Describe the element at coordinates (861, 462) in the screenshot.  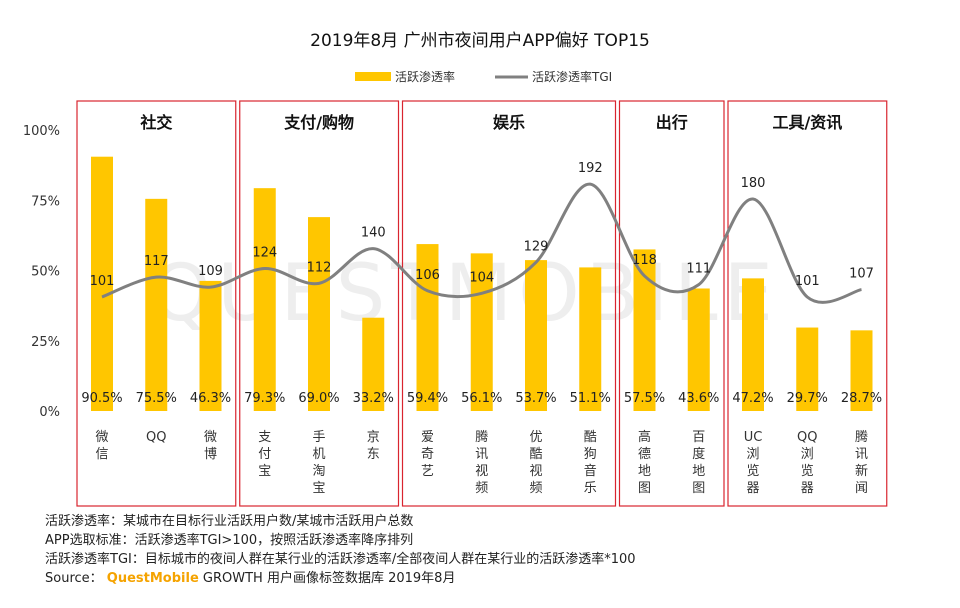
I see `x-category-label: 腾讯新闻` at that location.